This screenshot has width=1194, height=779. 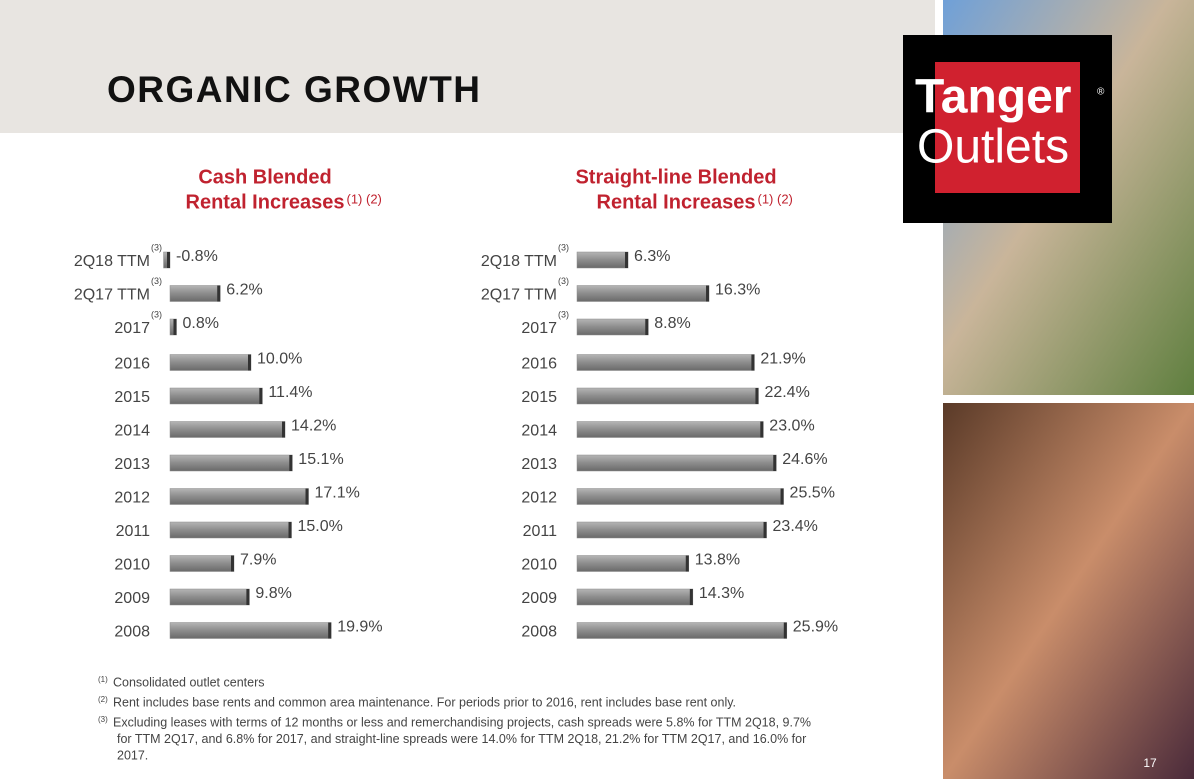 I want to click on value-label: 6.3%, so click(x=652, y=256).